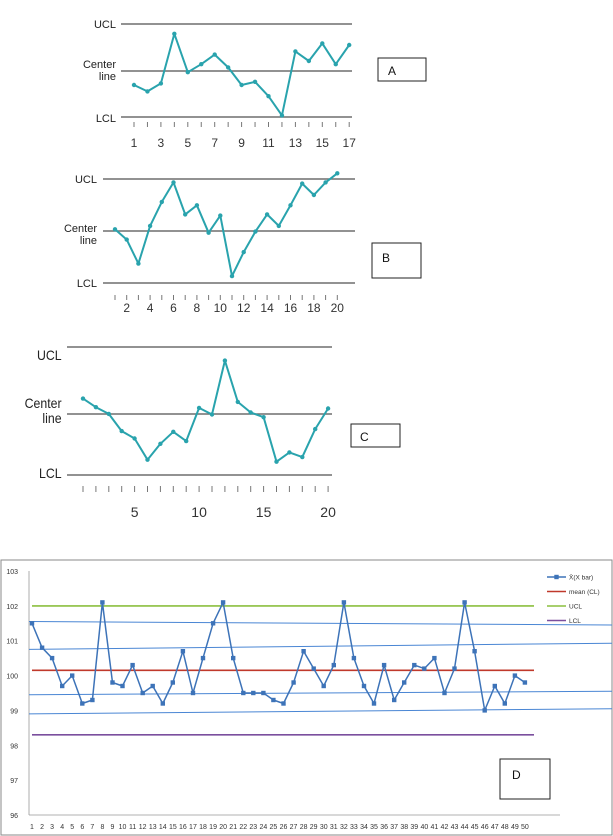 Image resolution: width=613 pixels, height=836 pixels. What do you see at coordinates (99, 71) in the screenshot?
I see `chart-a-center-label: Center line` at bounding box center [99, 71].